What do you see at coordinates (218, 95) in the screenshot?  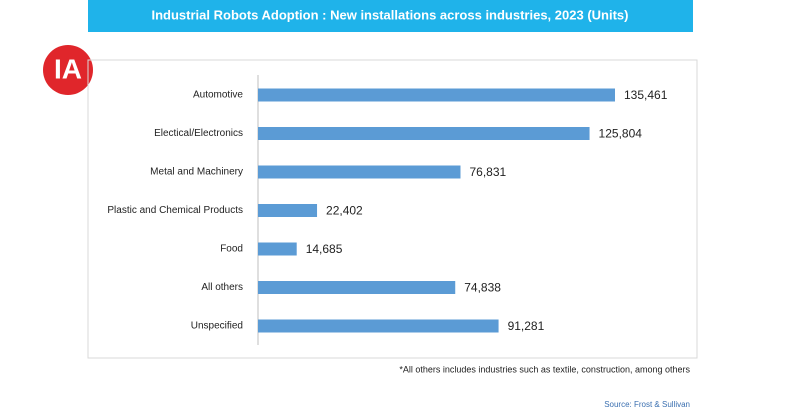 I see `category-label: Automotive` at bounding box center [218, 95].